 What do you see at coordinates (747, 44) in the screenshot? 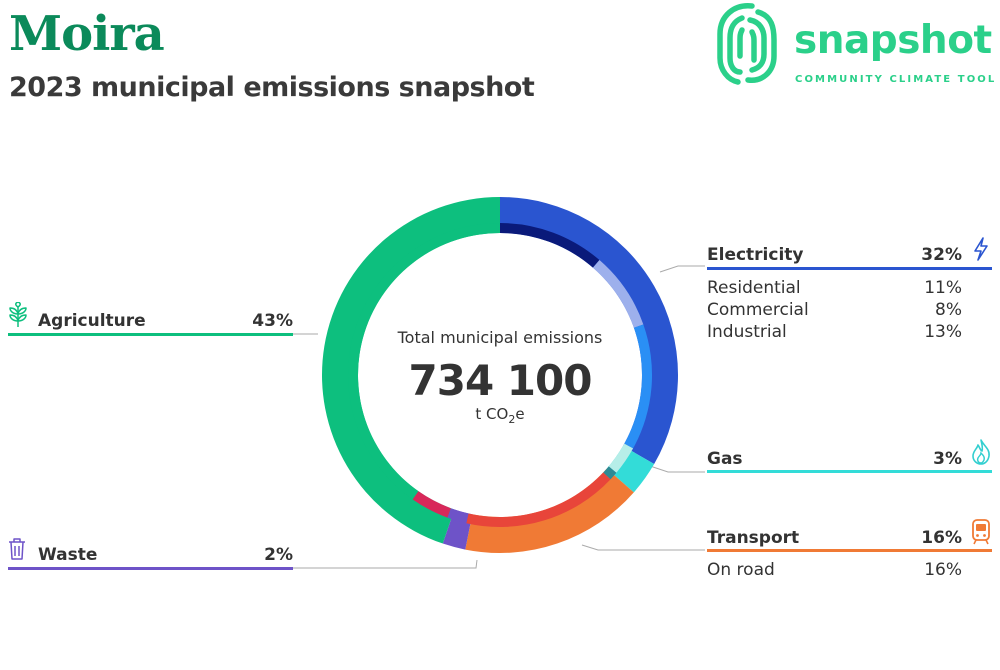
I see `fingerprint-logo-icon` at bounding box center [747, 44].